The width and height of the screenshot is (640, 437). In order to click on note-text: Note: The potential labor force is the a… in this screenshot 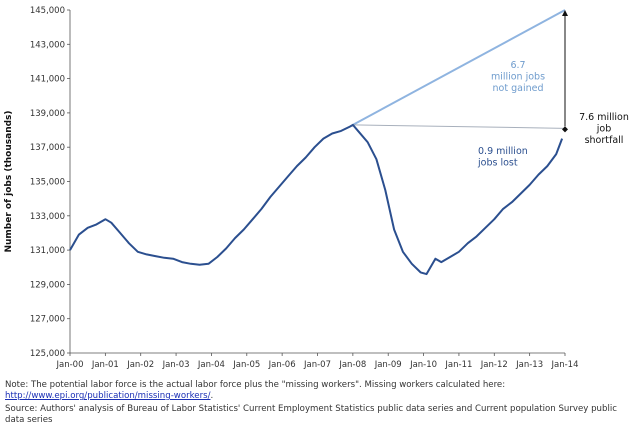, I will do `click(255, 385)`.